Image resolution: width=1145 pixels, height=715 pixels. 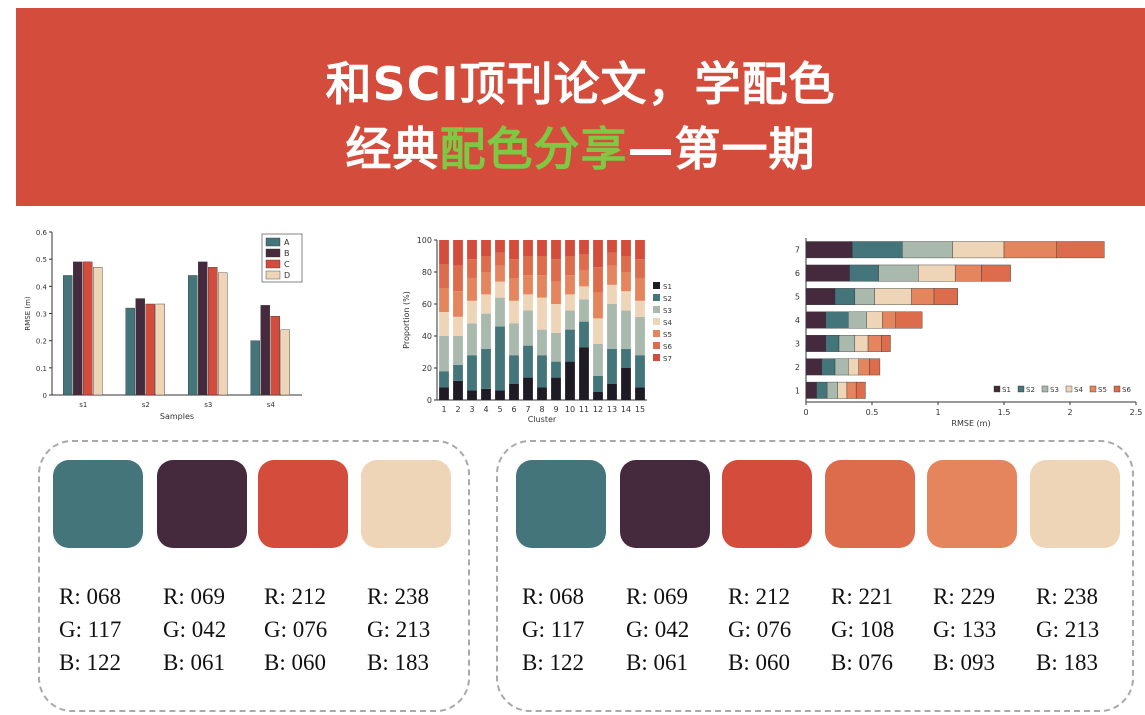 I want to click on y-tick-label: 0, so click(x=45, y=396).